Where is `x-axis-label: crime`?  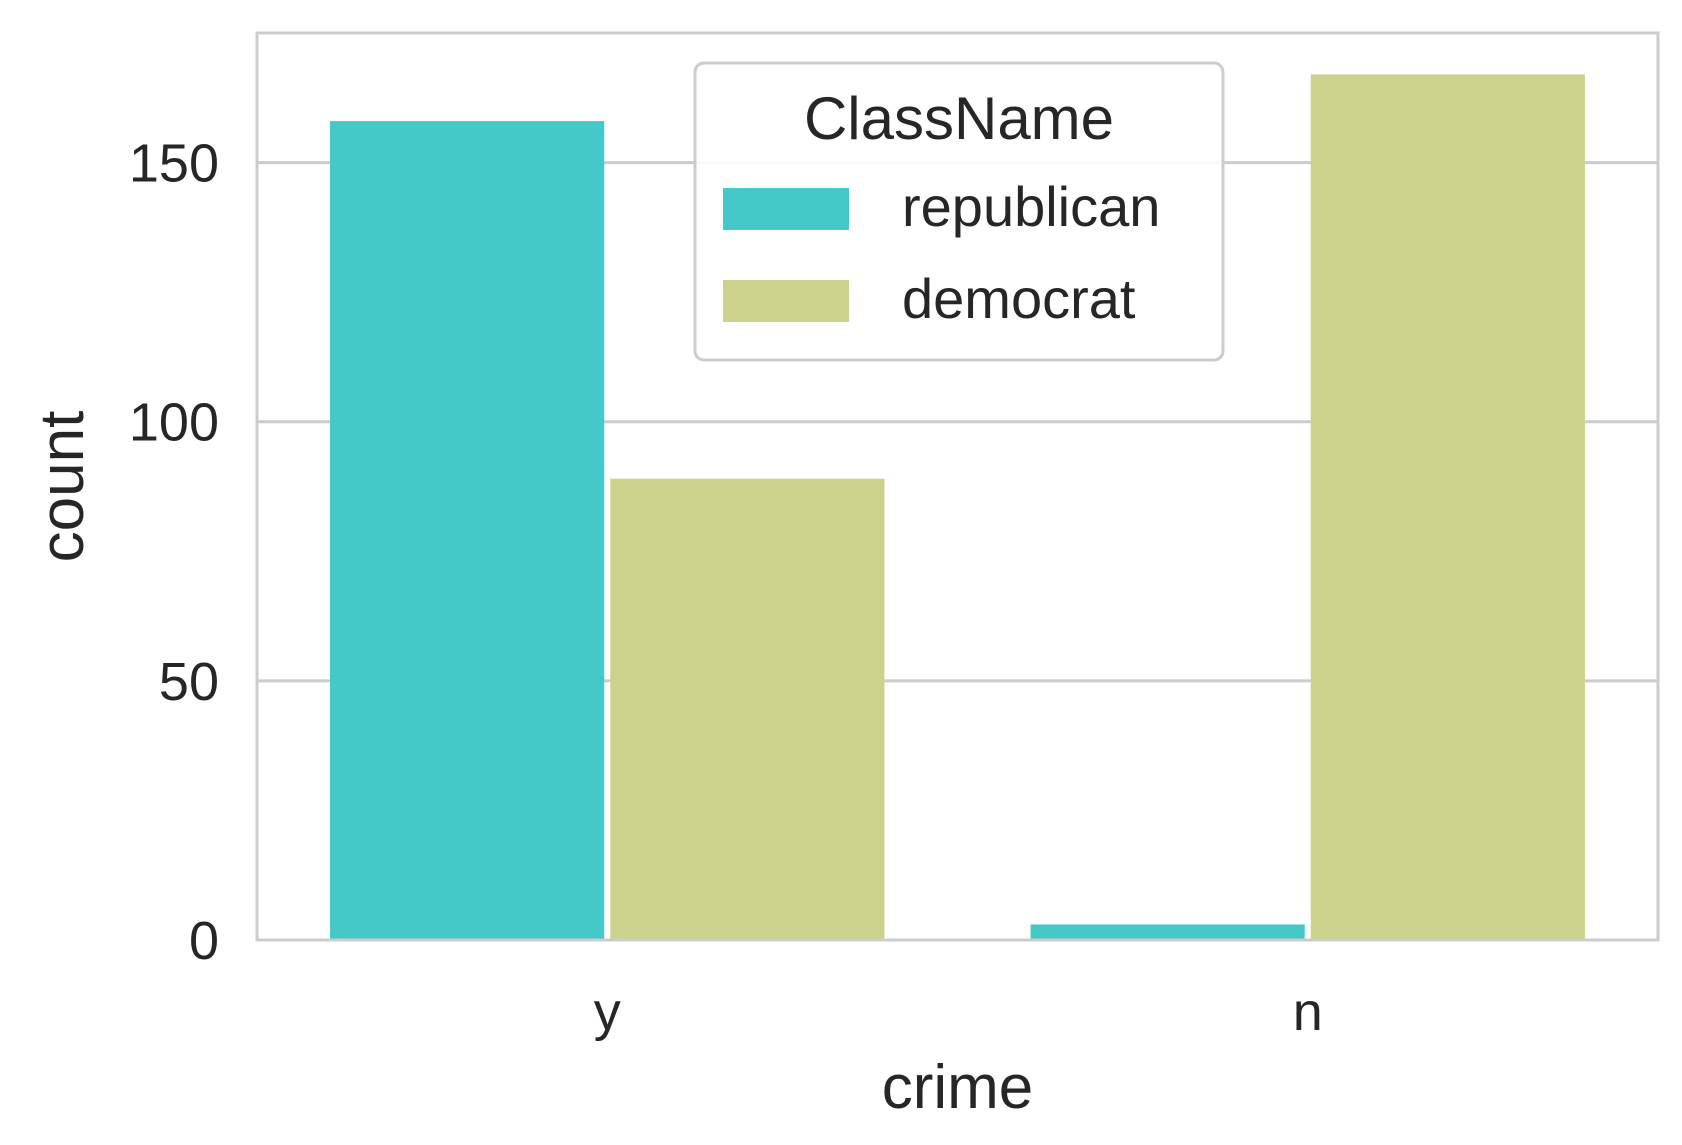 x-axis-label: crime is located at coordinates (958, 1087).